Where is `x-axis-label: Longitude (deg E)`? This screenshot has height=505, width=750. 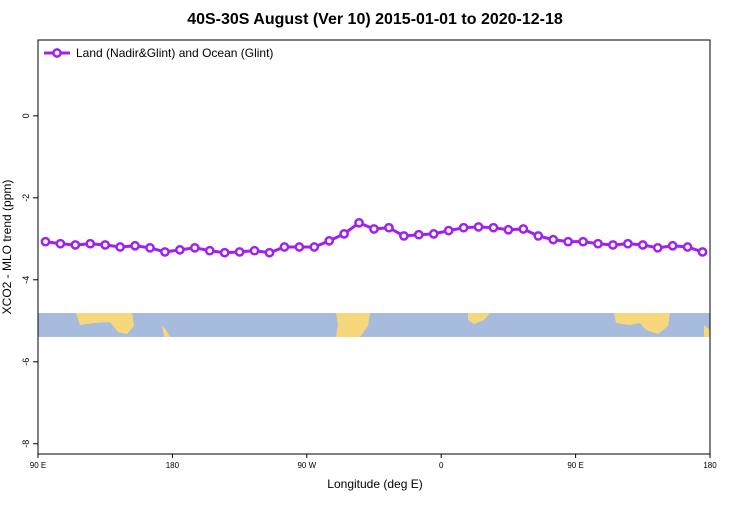
x-axis-label: Longitude (deg E) is located at coordinates (374, 484).